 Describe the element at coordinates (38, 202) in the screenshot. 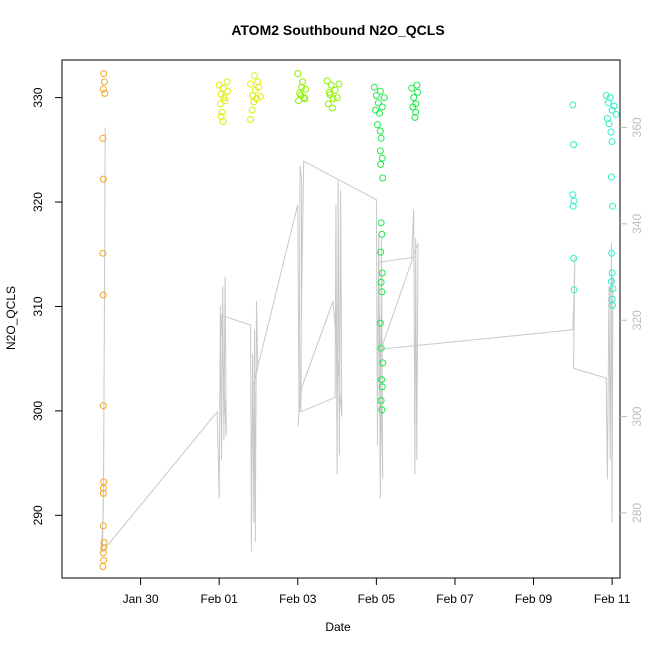

I see `y-tick-label: 320` at that location.